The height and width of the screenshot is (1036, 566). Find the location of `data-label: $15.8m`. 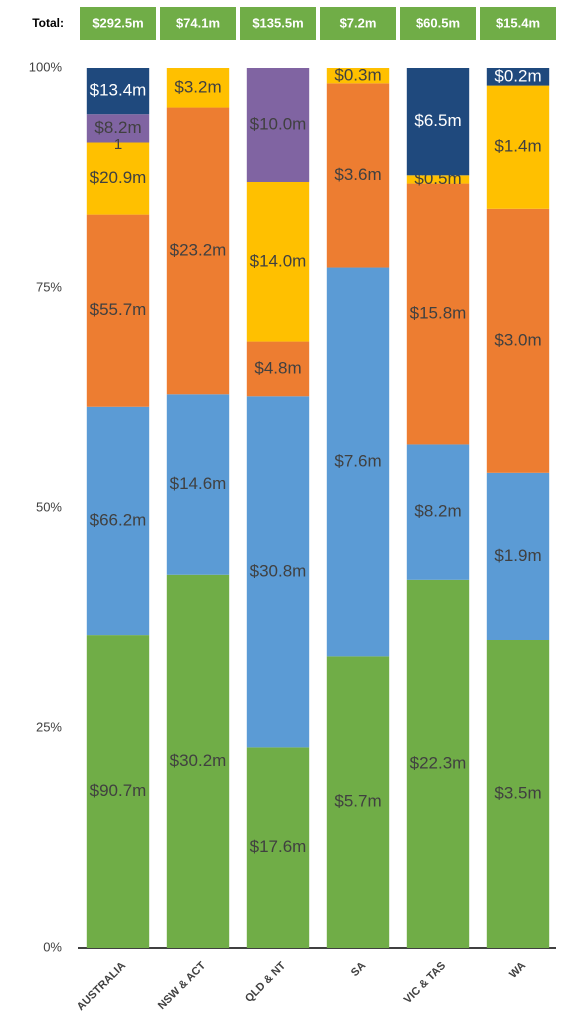

data-label: $15.8m is located at coordinates (438, 312).